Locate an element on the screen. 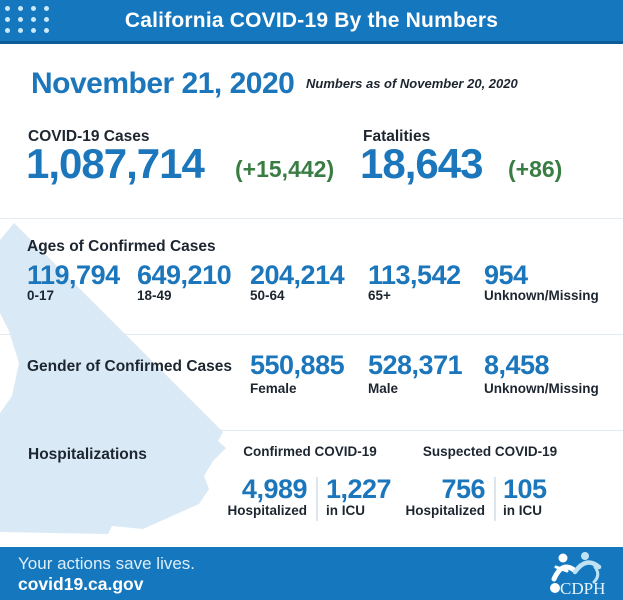  gender-value-male: 528,371 is located at coordinates (415, 365).